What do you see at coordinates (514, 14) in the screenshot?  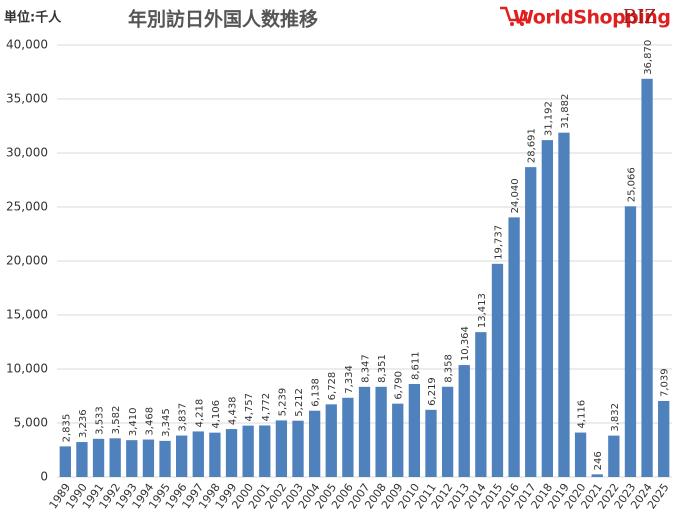 I see `logo-cart` at bounding box center [514, 14].